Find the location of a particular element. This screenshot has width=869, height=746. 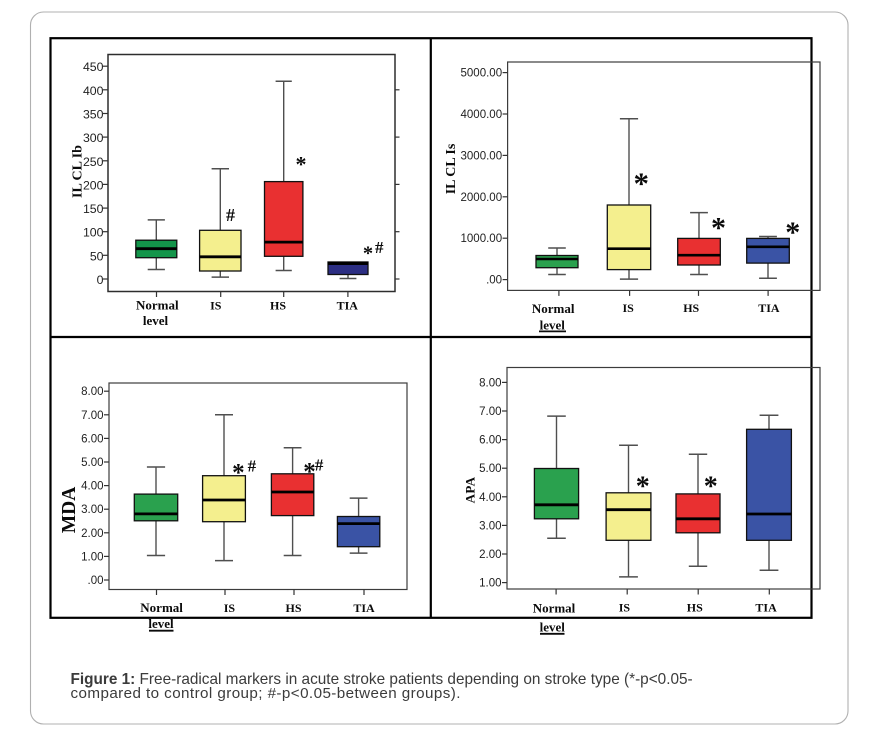

svg-text: 0 is located at coordinates (100, 280).